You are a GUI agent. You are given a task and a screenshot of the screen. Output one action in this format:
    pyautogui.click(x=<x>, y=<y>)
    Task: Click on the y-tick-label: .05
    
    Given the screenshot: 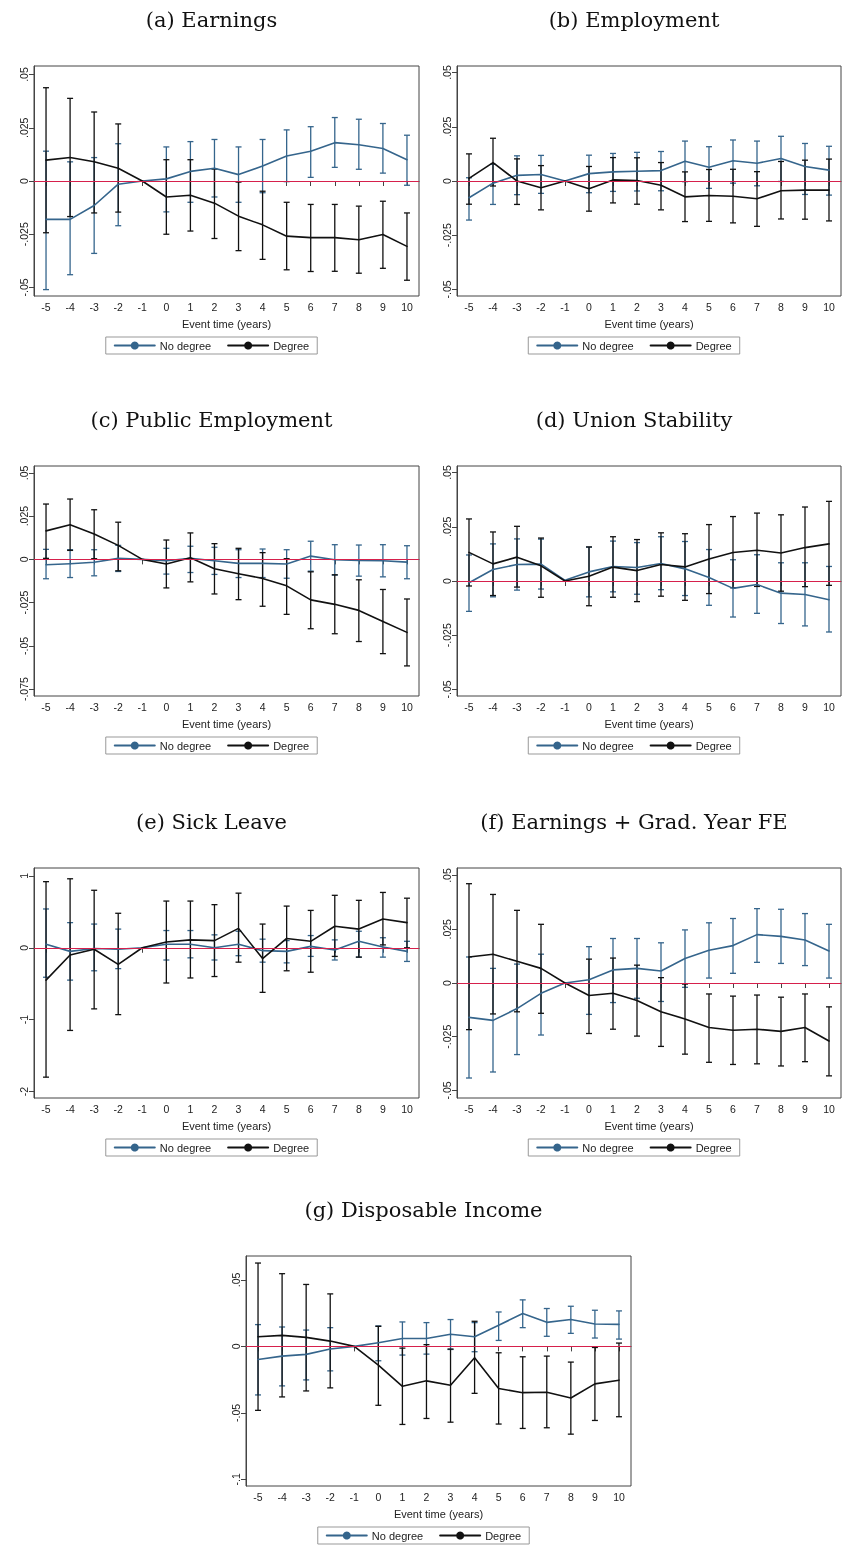 What is the action you would take?
    pyautogui.click(x=23, y=74)
    